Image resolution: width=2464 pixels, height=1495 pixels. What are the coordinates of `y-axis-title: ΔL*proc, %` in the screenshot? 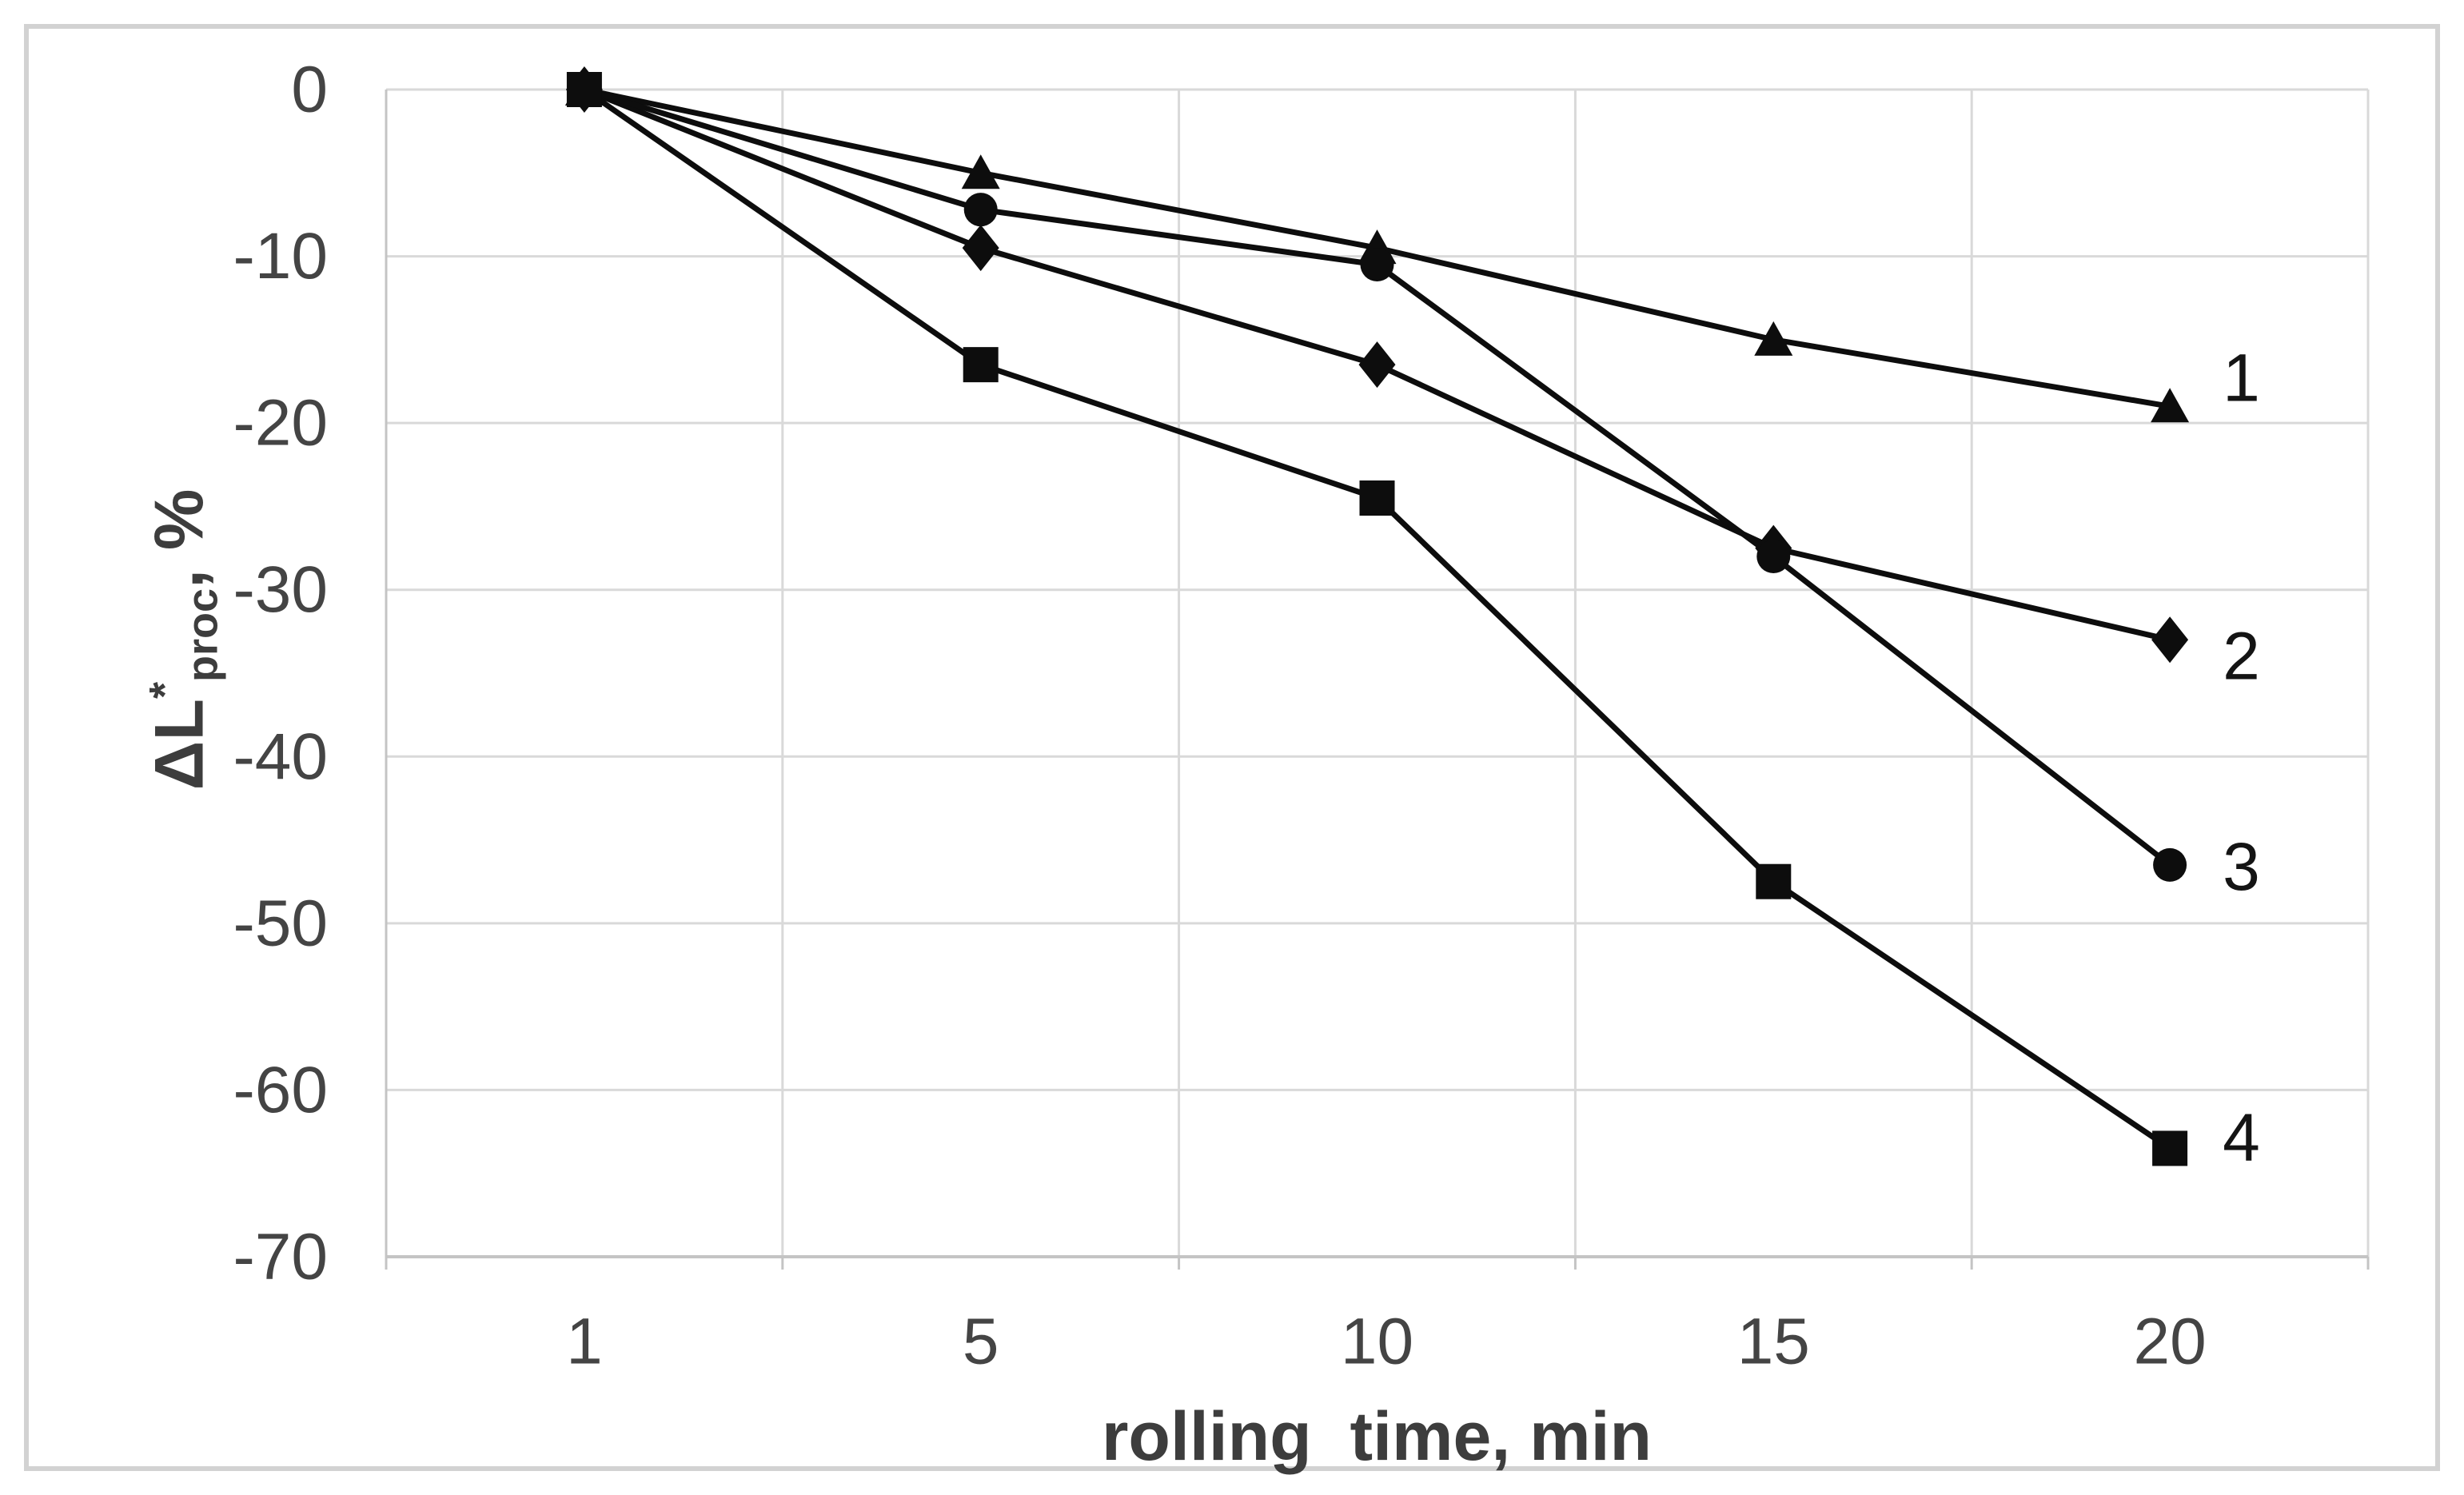 It's located at (183, 639).